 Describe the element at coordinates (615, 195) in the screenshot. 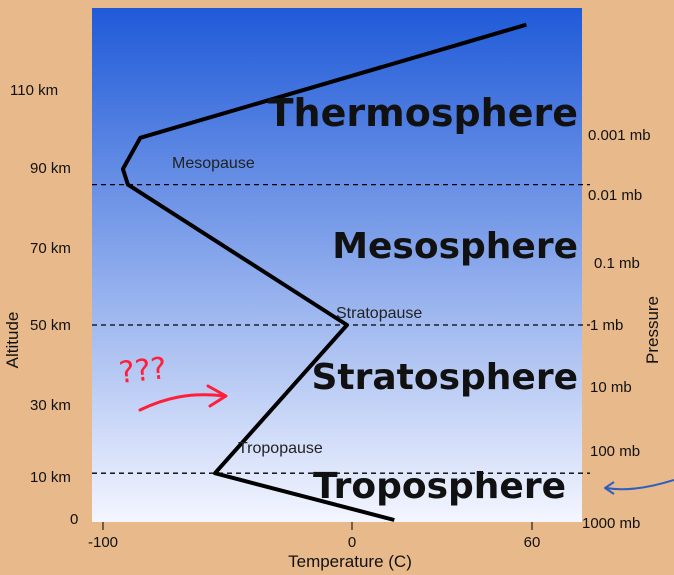

I see `pressure-tick-0-01: 0.01 mb` at that location.